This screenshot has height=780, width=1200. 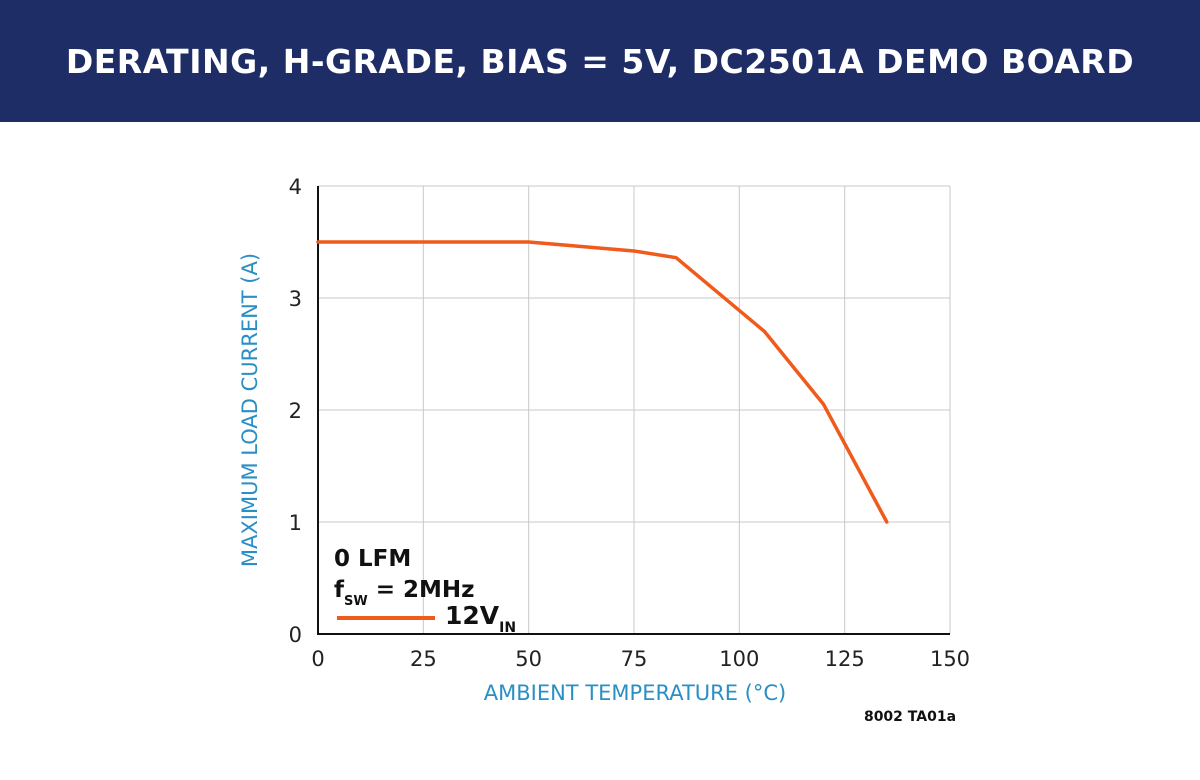 I want to click on x-tick-label: 125, so click(x=845, y=659).